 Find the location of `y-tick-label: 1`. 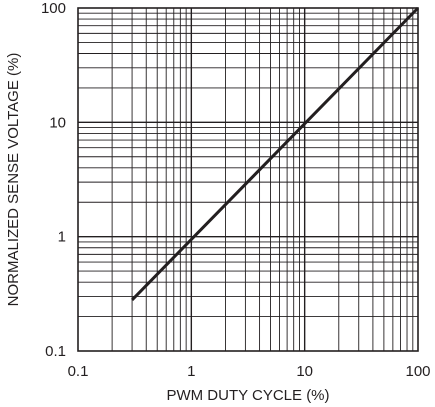

y-tick-label: 1 is located at coordinates (62, 237).